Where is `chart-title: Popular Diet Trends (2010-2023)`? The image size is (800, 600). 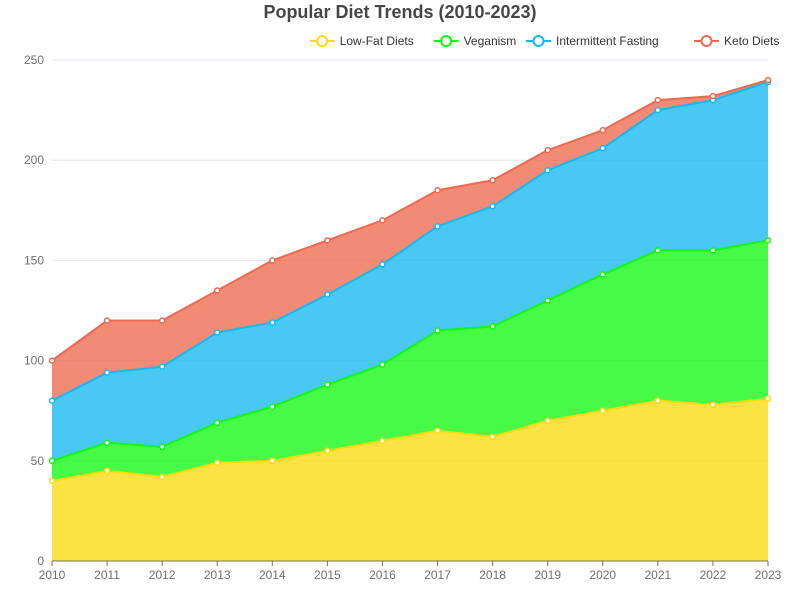 chart-title: Popular Diet Trends (2010-2023) is located at coordinates (400, 12).